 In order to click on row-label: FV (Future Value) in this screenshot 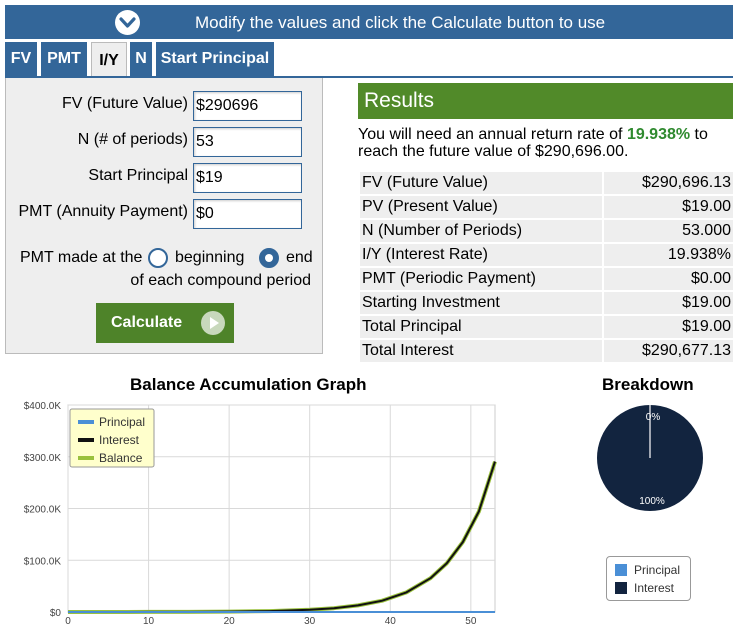, I will do `click(481, 183)`.